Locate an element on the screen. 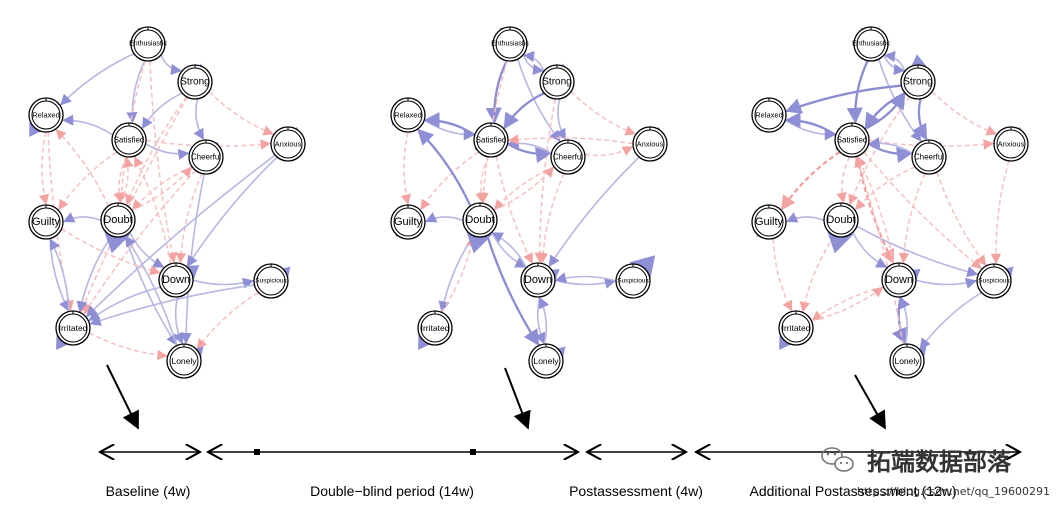 The image size is (1058, 507). edge-postassessment-strong-to-cheerful is located at coordinates (920, 119).